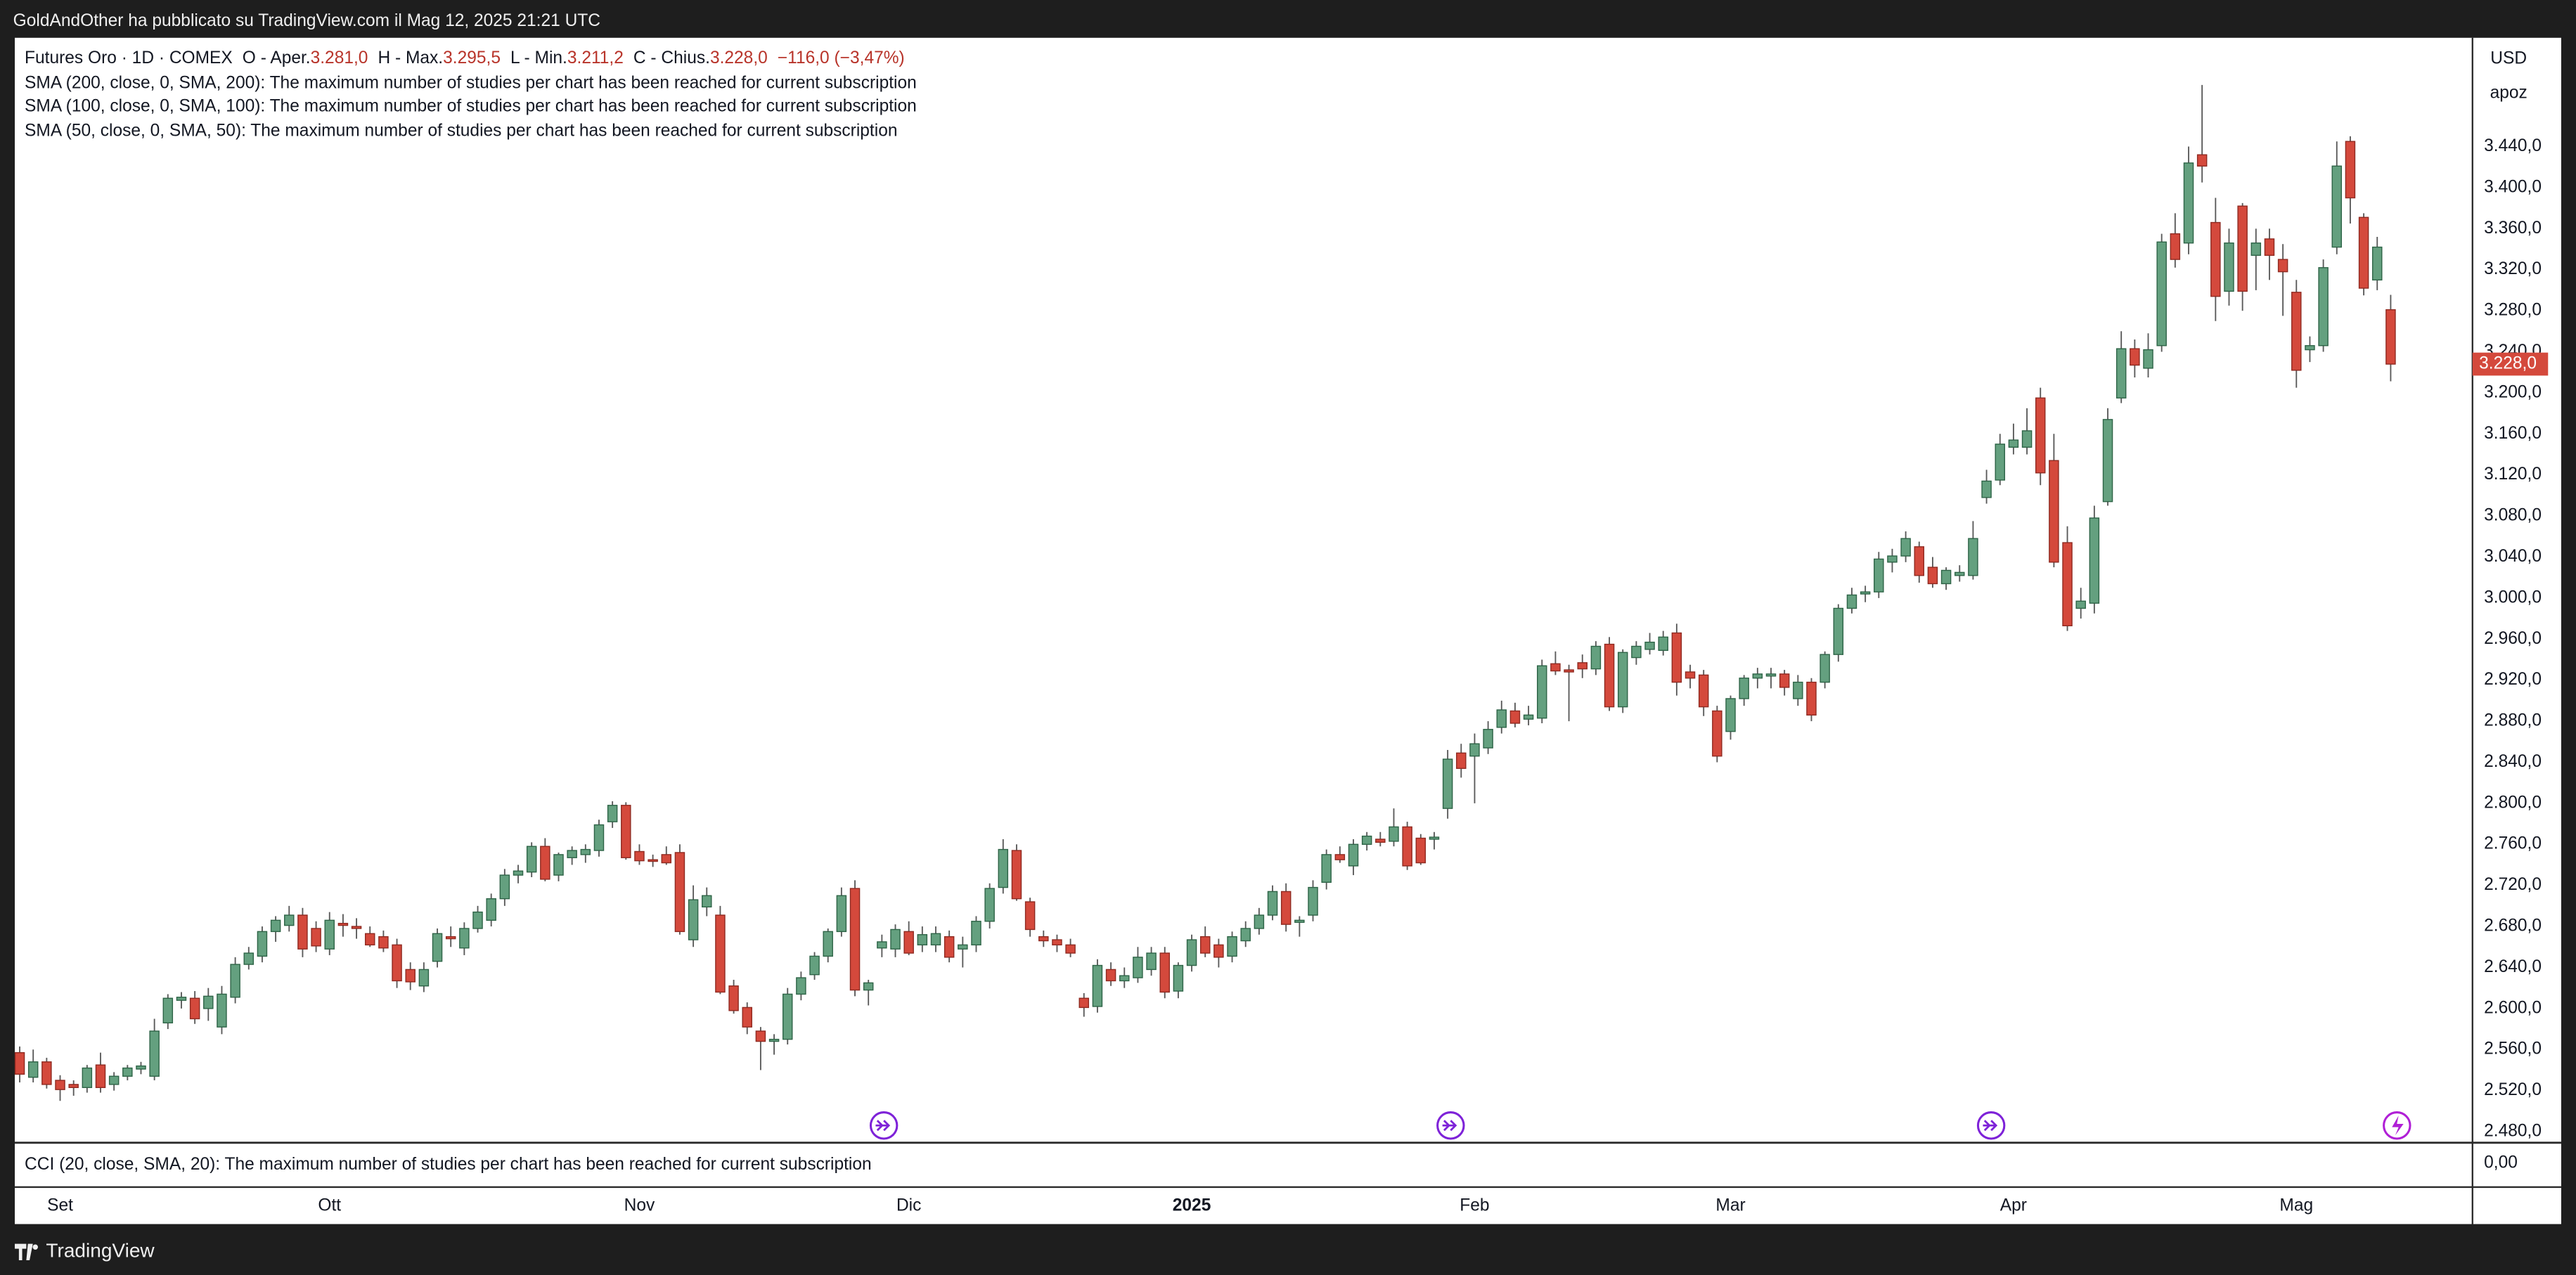  Describe the element at coordinates (2513, 433) in the screenshot. I see `y-tick-label: 3.160,0` at that location.